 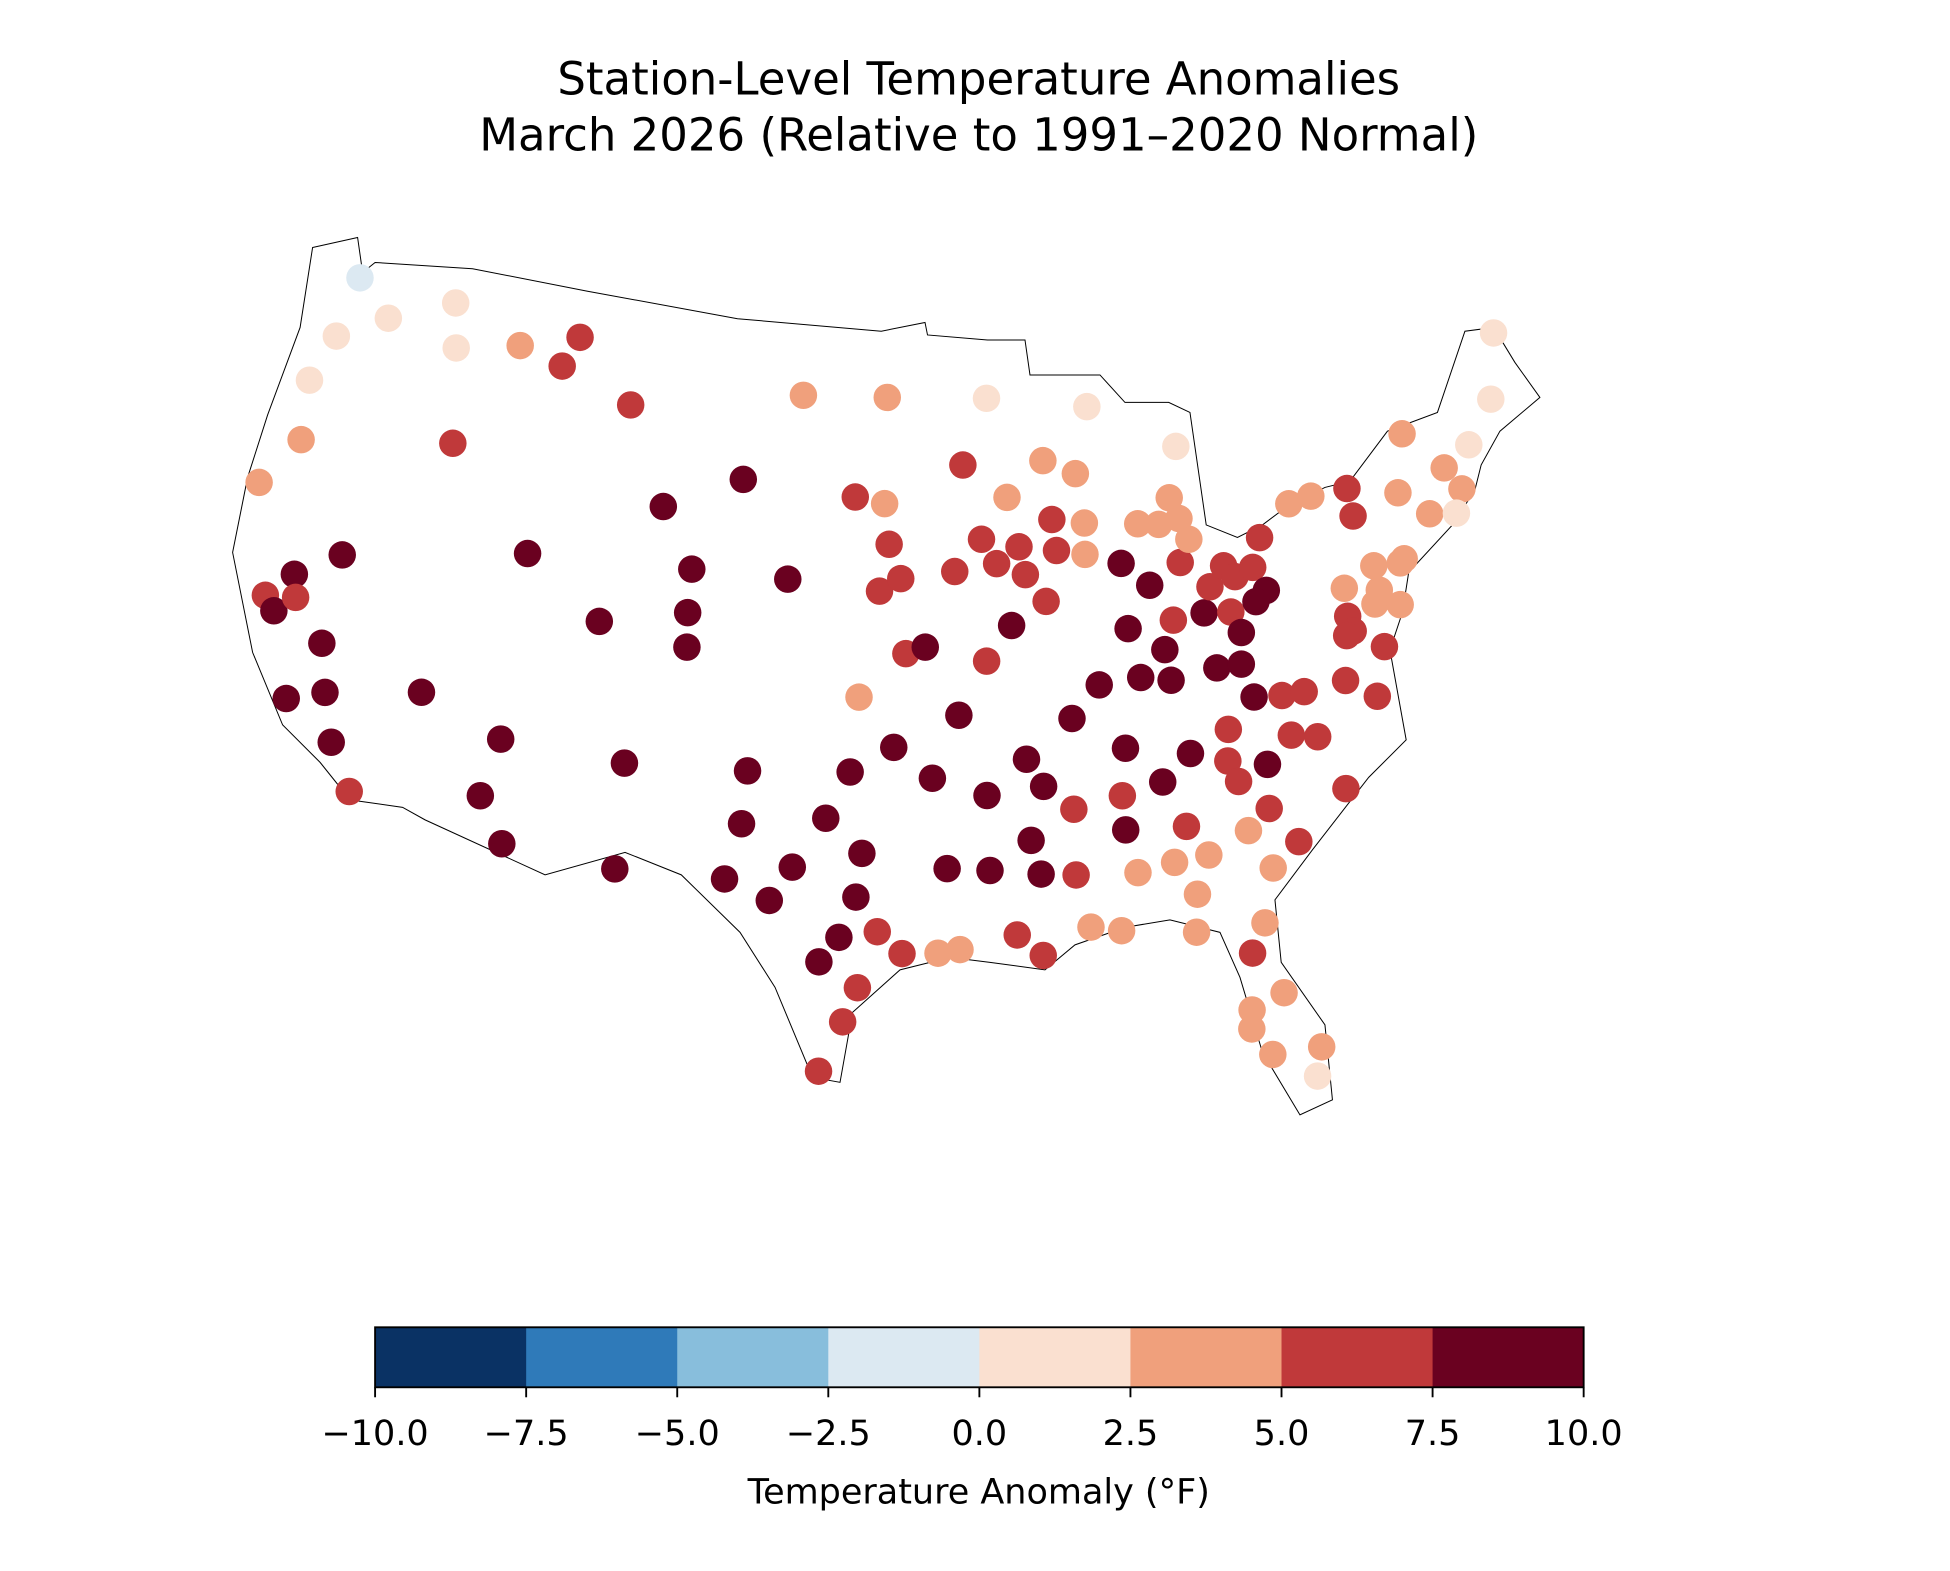 I want to click on colorbar-tick-label: 2.5, so click(x=1131, y=1434).